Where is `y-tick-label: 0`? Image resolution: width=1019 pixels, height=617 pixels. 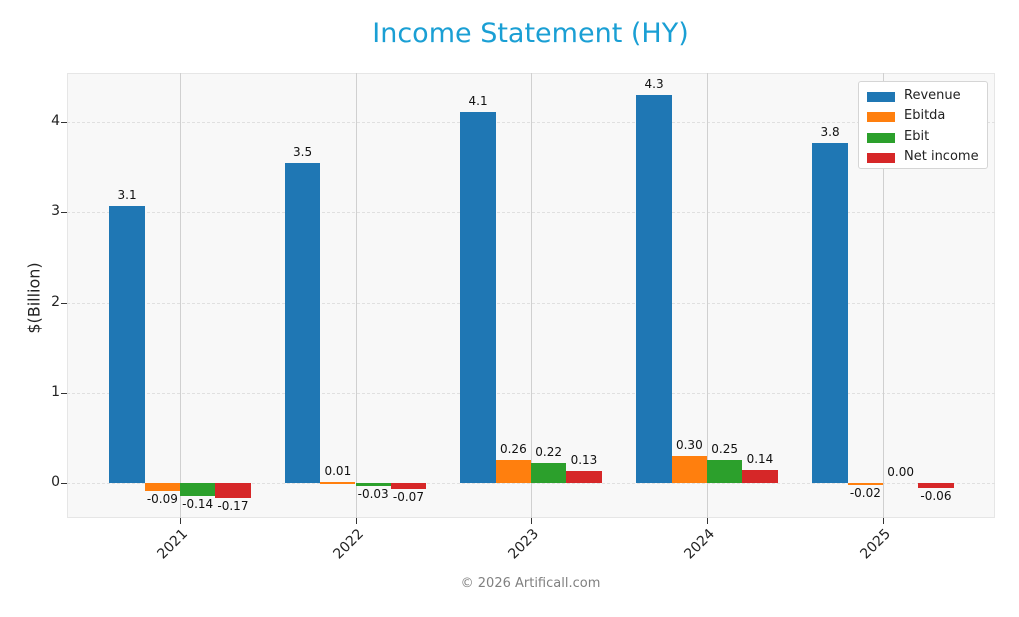 y-tick-label: 0 is located at coordinates (55, 482).